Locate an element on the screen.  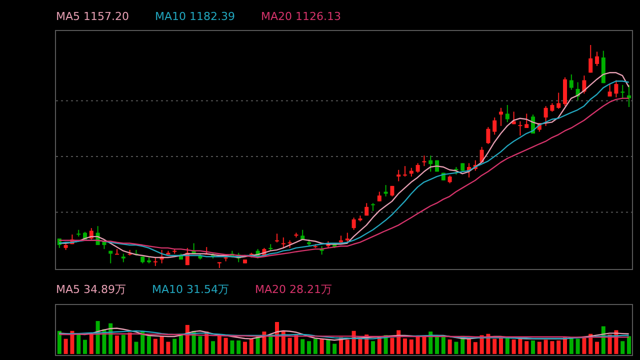
text: MA5 1157.20 is located at coordinates (92, 16).